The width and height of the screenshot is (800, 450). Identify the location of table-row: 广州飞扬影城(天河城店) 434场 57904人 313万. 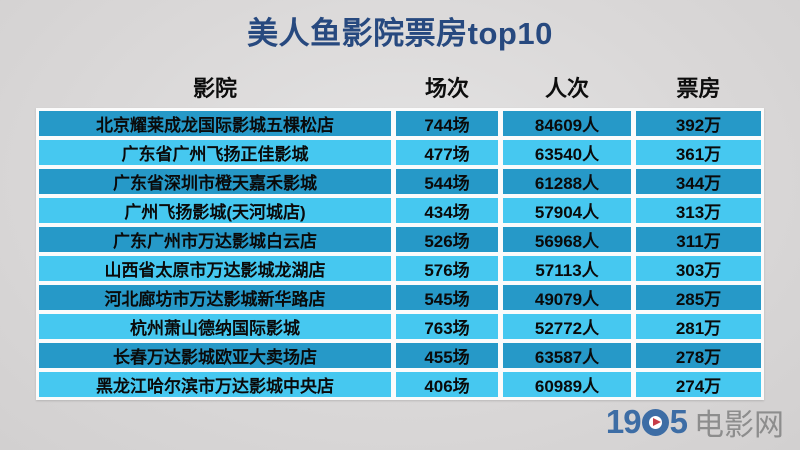
(400, 210).